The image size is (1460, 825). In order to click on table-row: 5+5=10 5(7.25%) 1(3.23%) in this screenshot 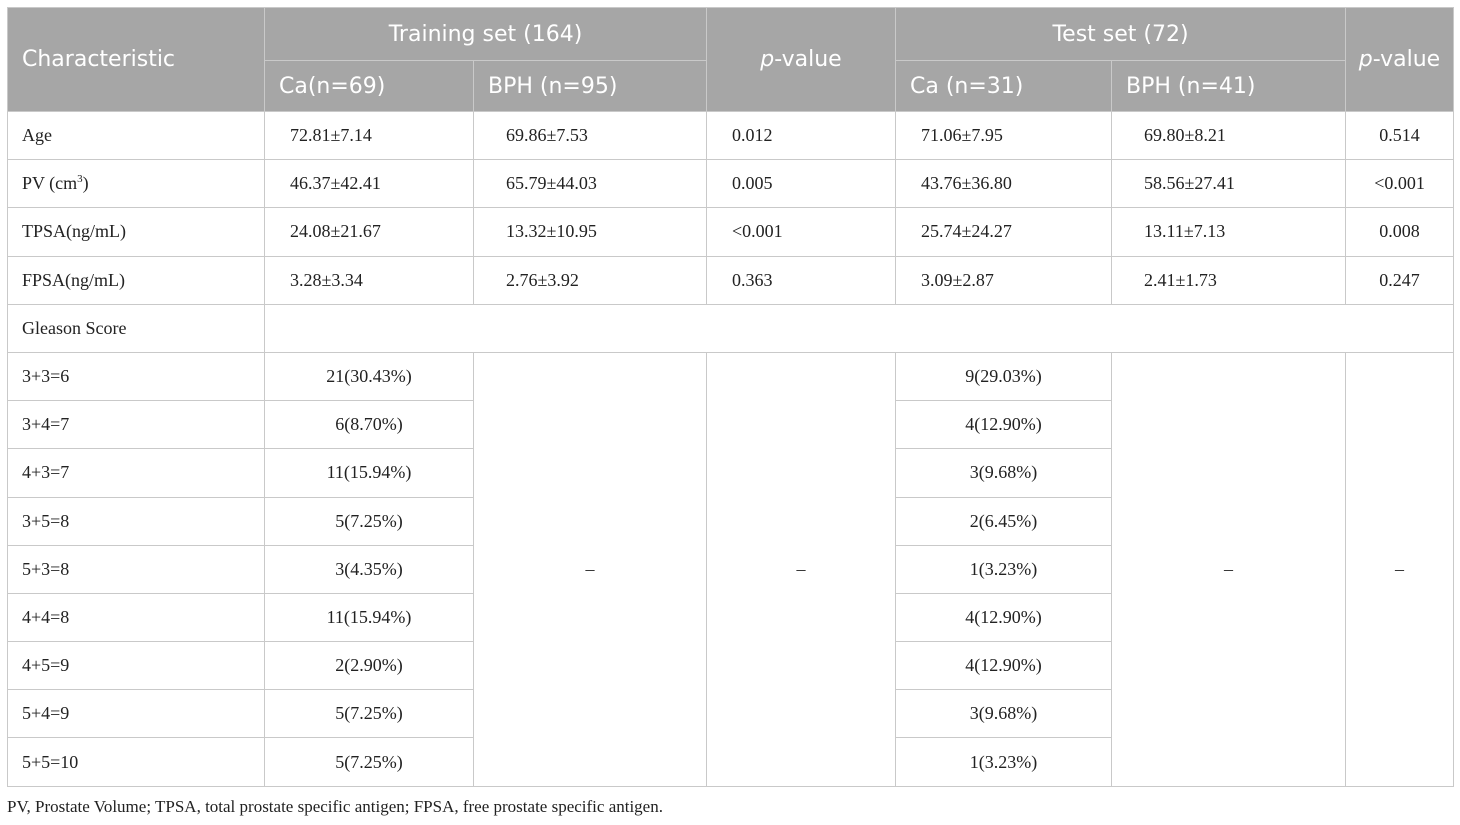, I will do `click(730, 762)`.